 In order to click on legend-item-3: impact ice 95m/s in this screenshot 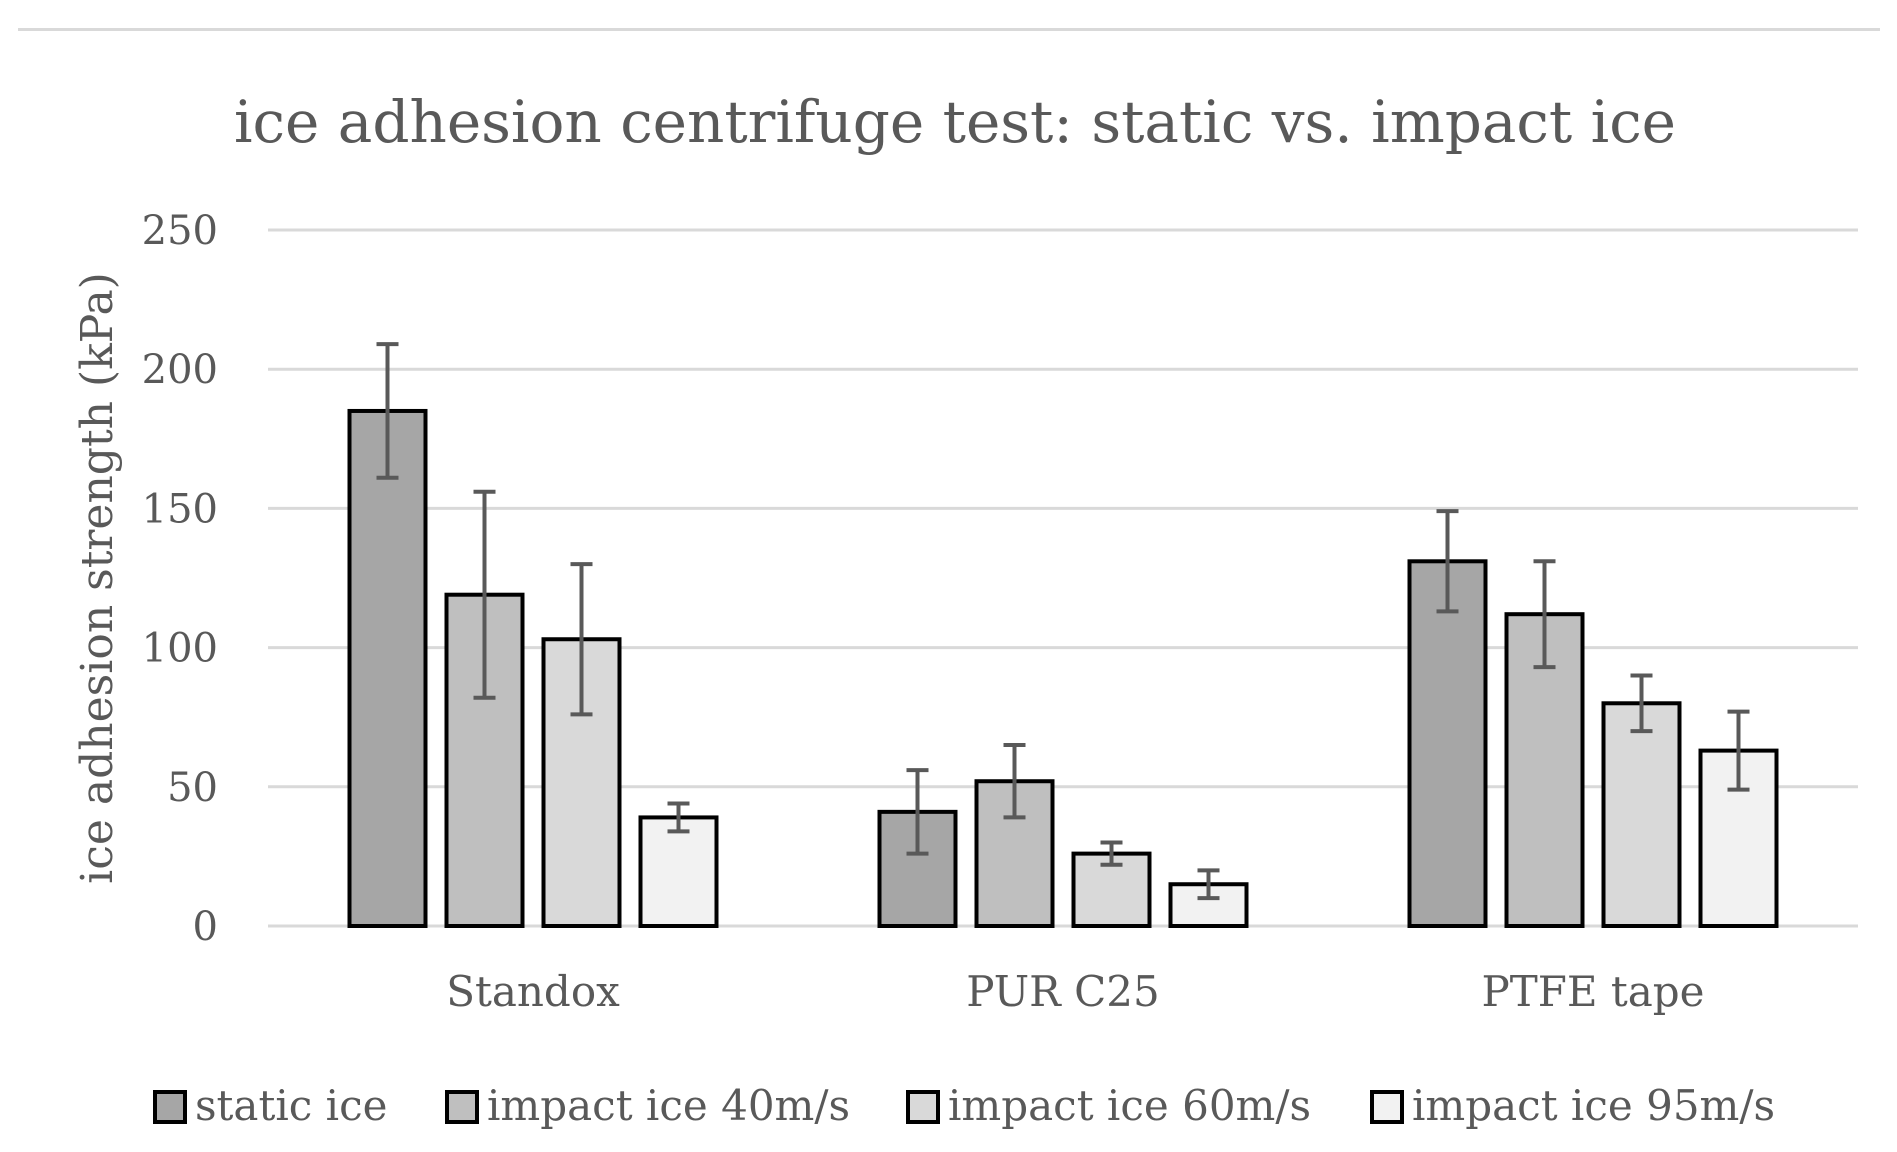, I will do `click(1572, 1105)`.